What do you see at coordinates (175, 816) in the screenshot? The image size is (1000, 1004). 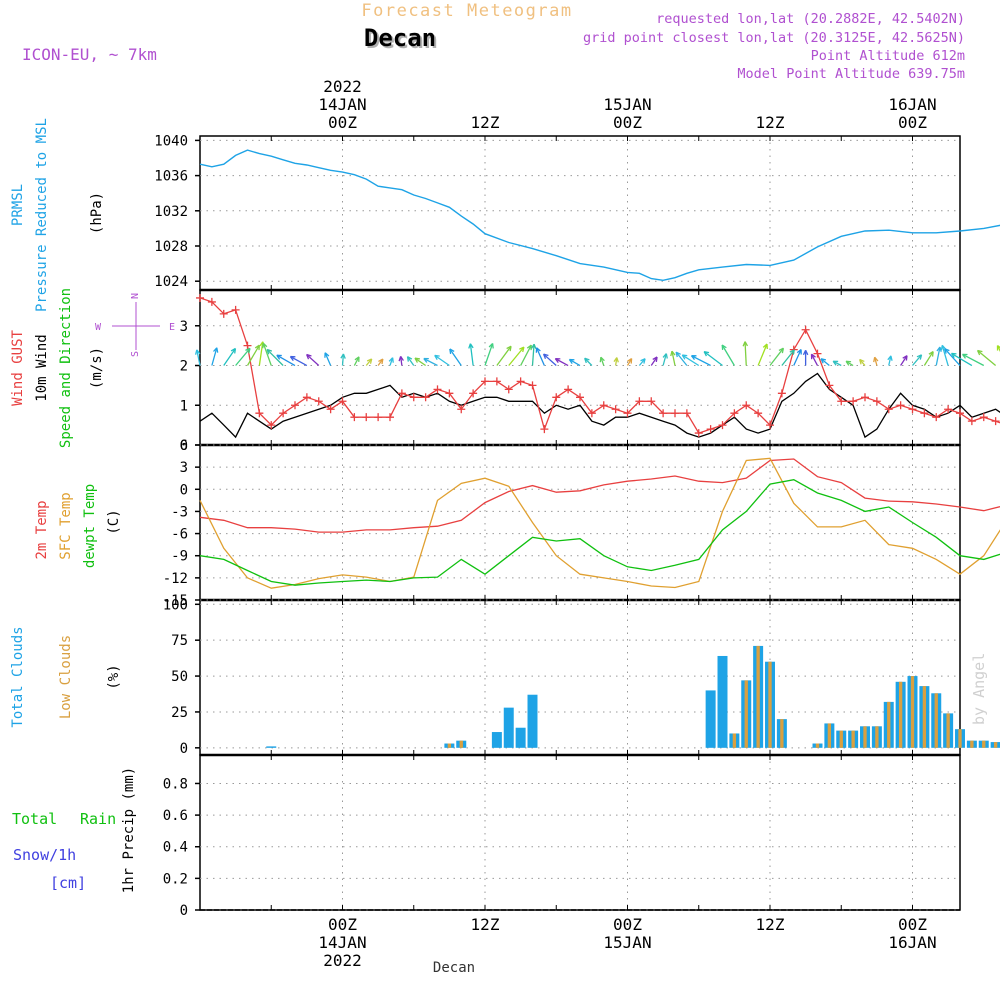 I see `precip-y-tick-label: 0.6` at bounding box center [175, 816].